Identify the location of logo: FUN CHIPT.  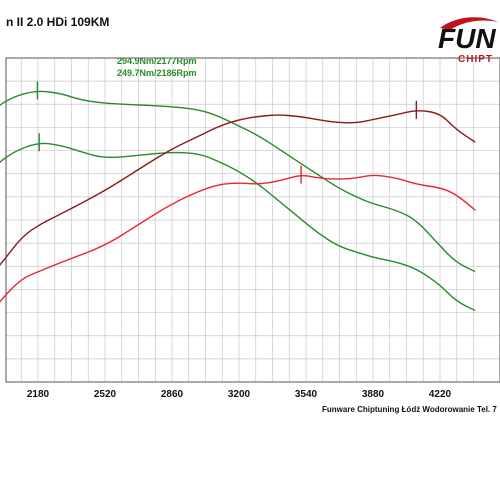
(468, 41).